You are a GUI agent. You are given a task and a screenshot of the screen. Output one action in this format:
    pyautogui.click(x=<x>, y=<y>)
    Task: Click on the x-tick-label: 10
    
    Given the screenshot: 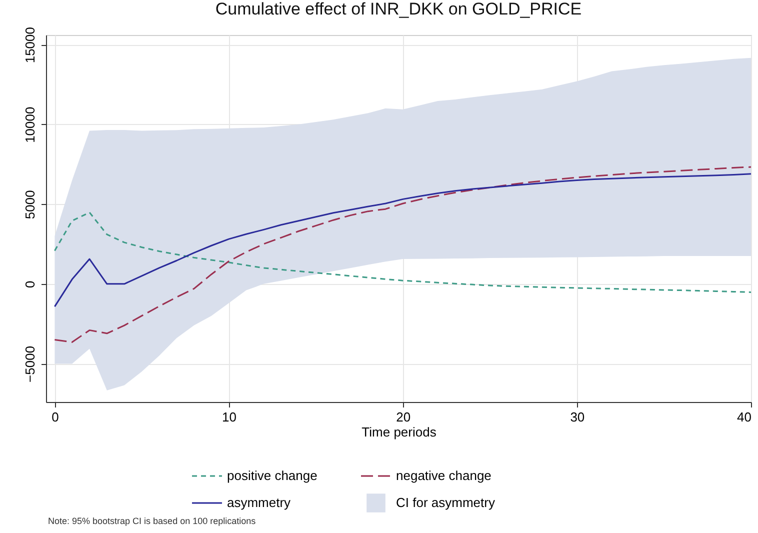 What is the action you would take?
    pyautogui.click(x=229, y=417)
    